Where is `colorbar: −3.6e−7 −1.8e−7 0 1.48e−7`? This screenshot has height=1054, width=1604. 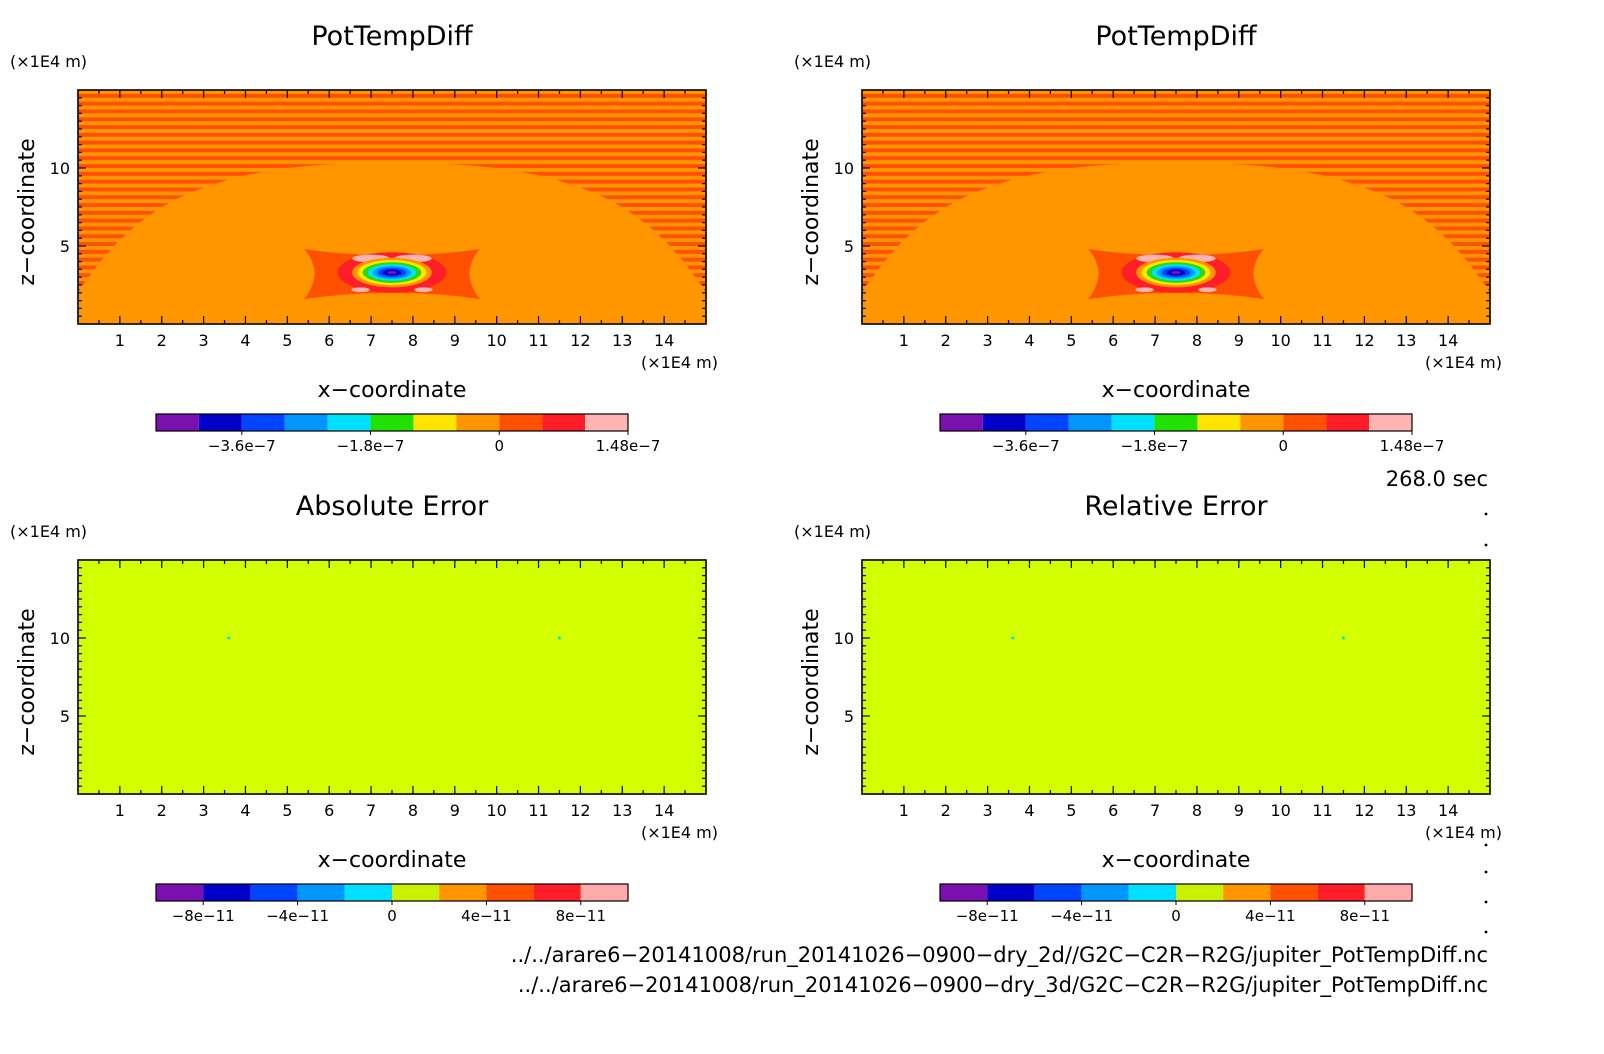 colorbar: −3.6e−7 −1.8e−7 0 1.48e−7 is located at coordinates (1192, 434).